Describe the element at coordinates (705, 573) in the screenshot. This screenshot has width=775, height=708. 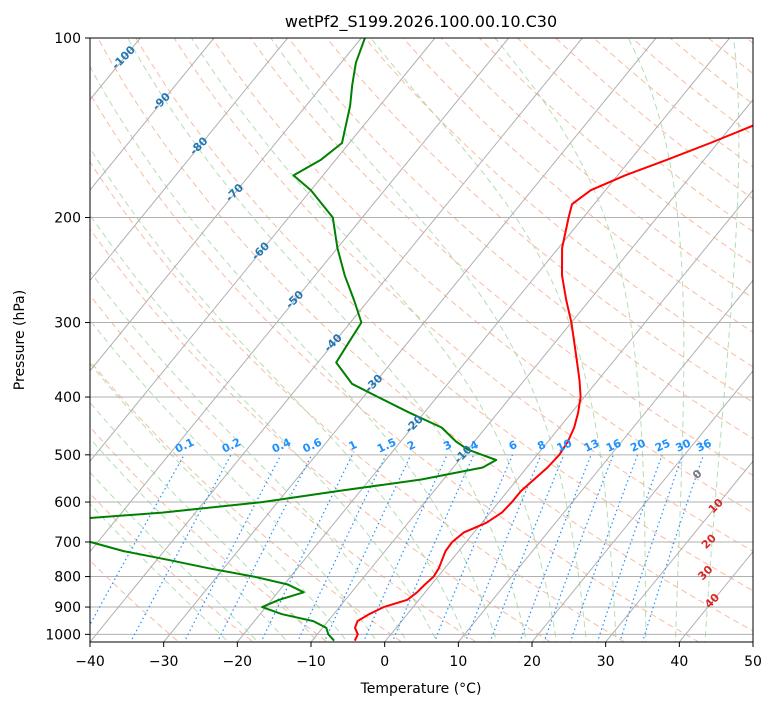
I see `moist-adiabat-label: 30` at that location.